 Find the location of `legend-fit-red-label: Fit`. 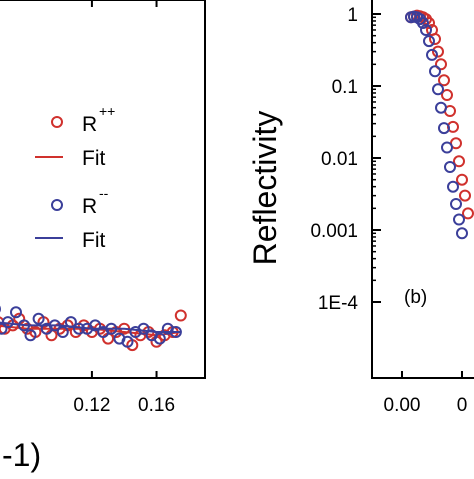

legend-fit-red-label: Fit is located at coordinates (93, 158).